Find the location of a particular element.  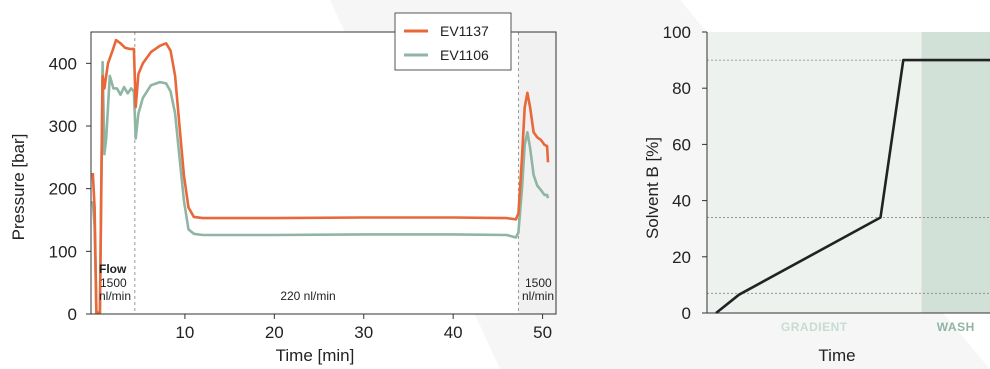

legend-box is located at coordinates (453, 41).